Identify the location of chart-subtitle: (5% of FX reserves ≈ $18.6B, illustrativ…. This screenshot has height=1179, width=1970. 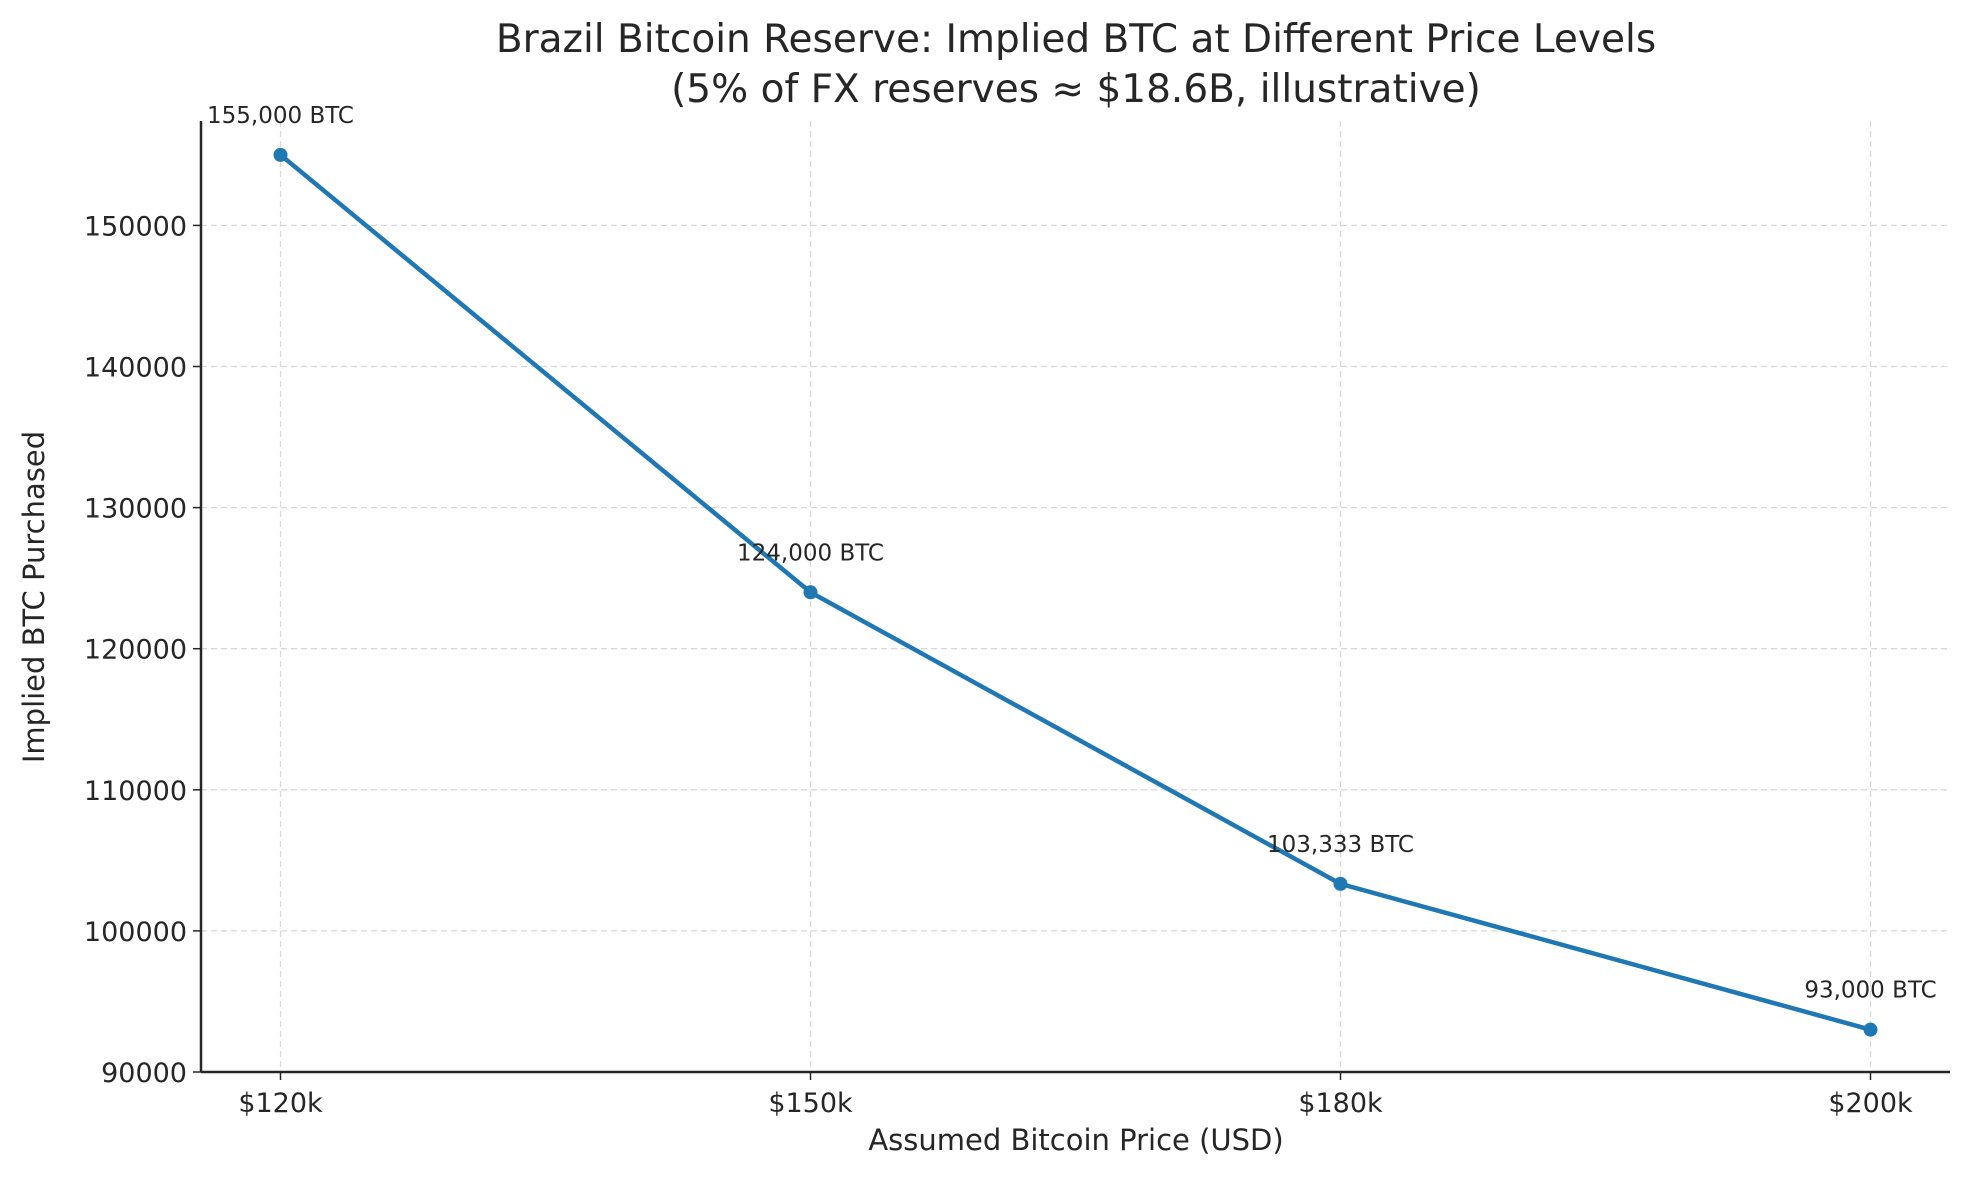
(1076, 89).